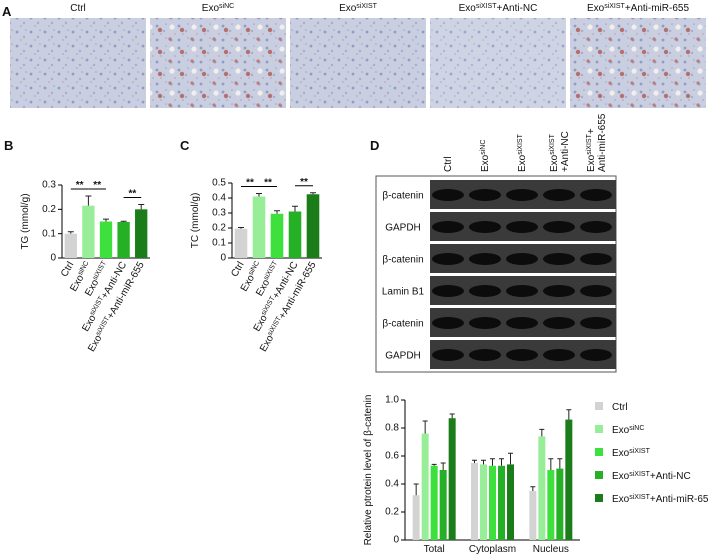 The height and width of the screenshot is (559, 708). What do you see at coordinates (396, 540) in the screenshot?
I see `y-tick-label: 0` at bounding box center [396, 540].